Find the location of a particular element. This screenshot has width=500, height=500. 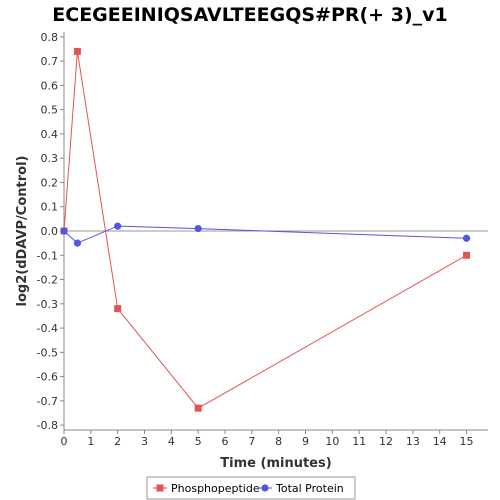

y-tick-label: -0.5 is located at coordinates (47, 352).